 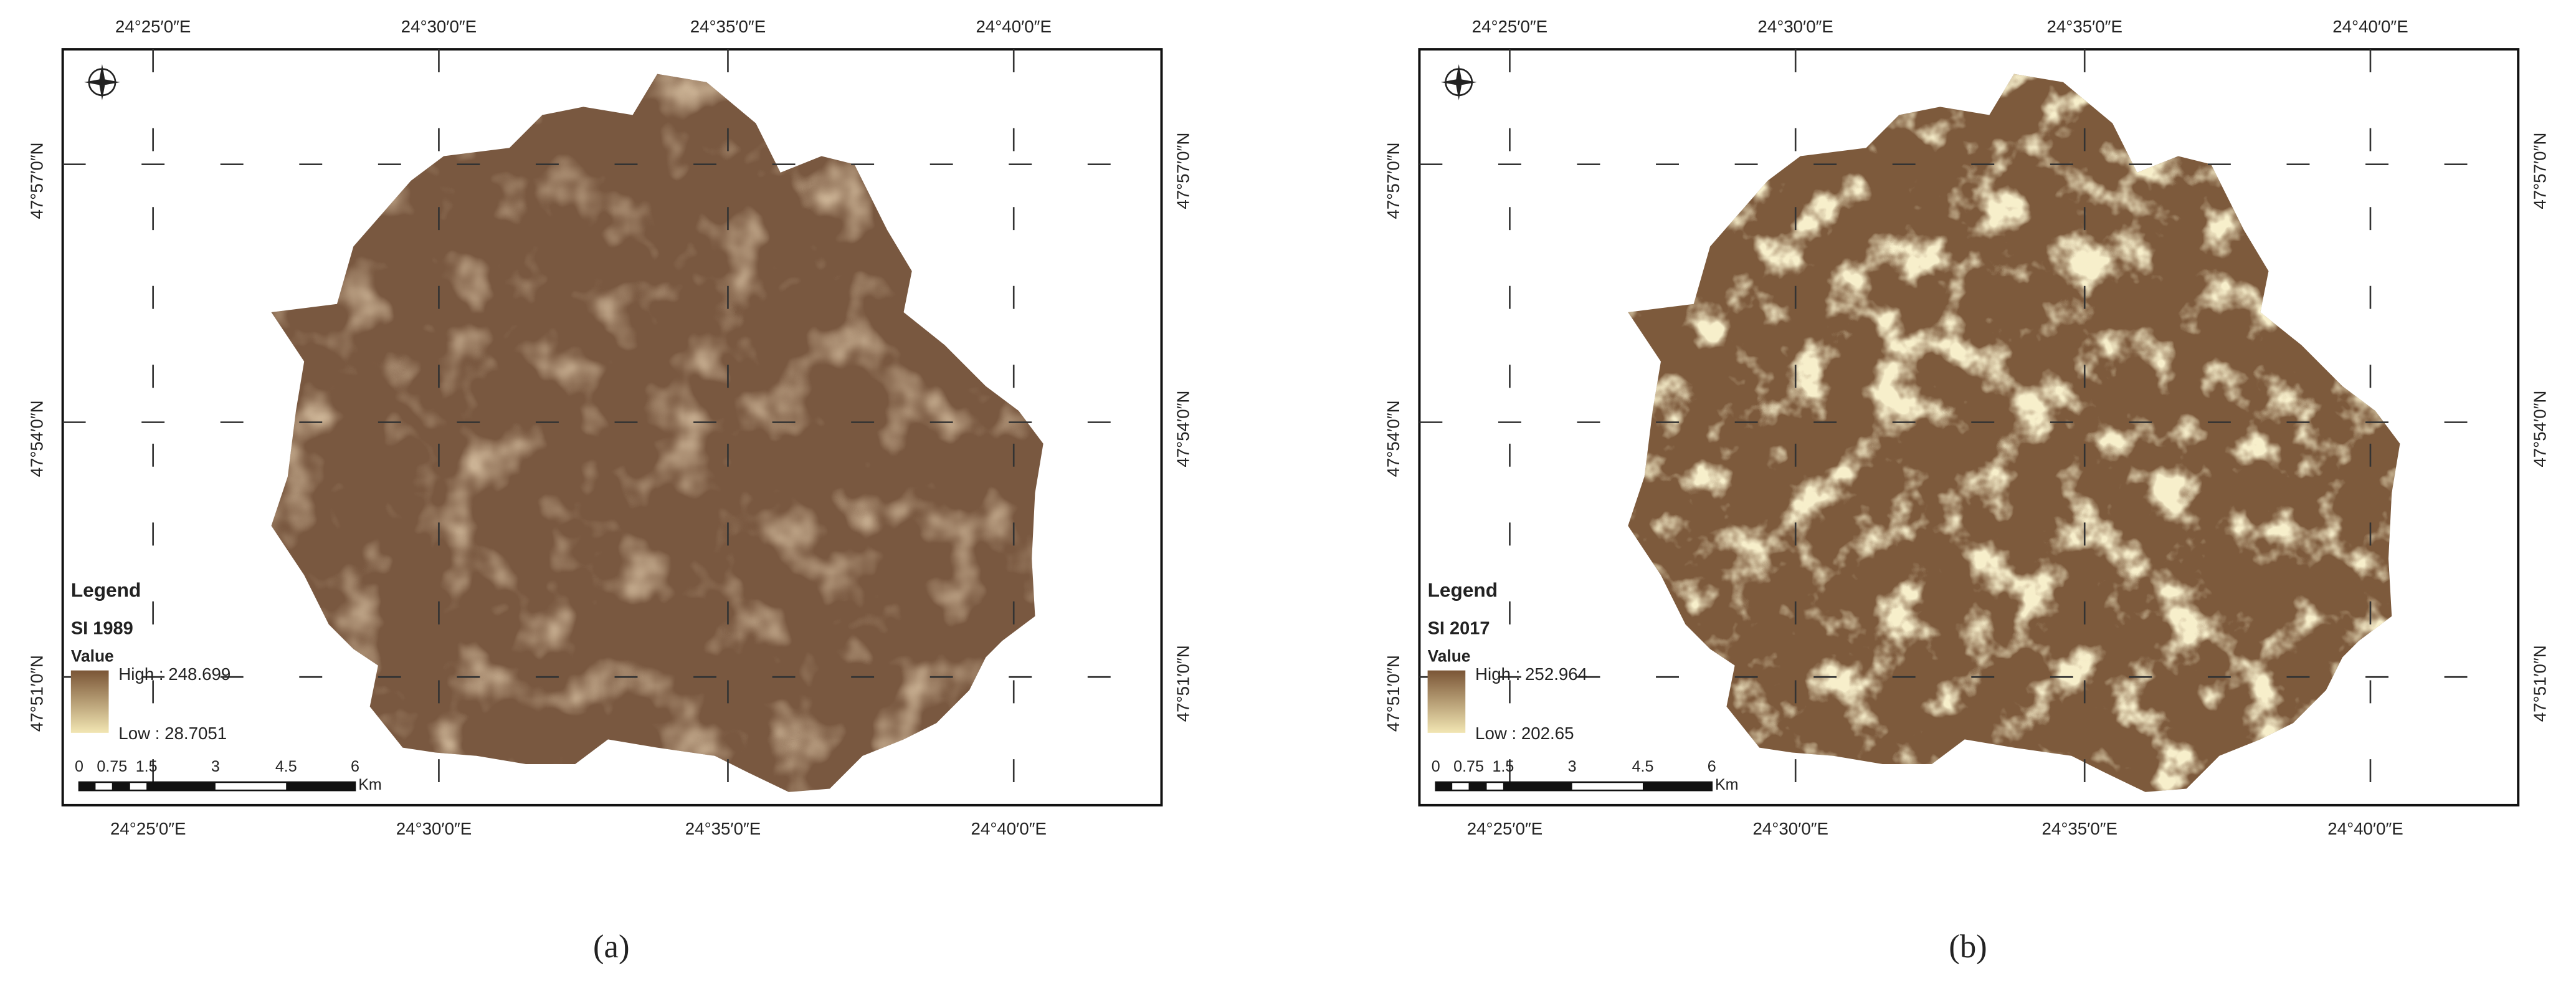 What do you see at coordinates (611, 947) in the screenshot?
I see `caption: (a)` at bounding box center [611, 947].